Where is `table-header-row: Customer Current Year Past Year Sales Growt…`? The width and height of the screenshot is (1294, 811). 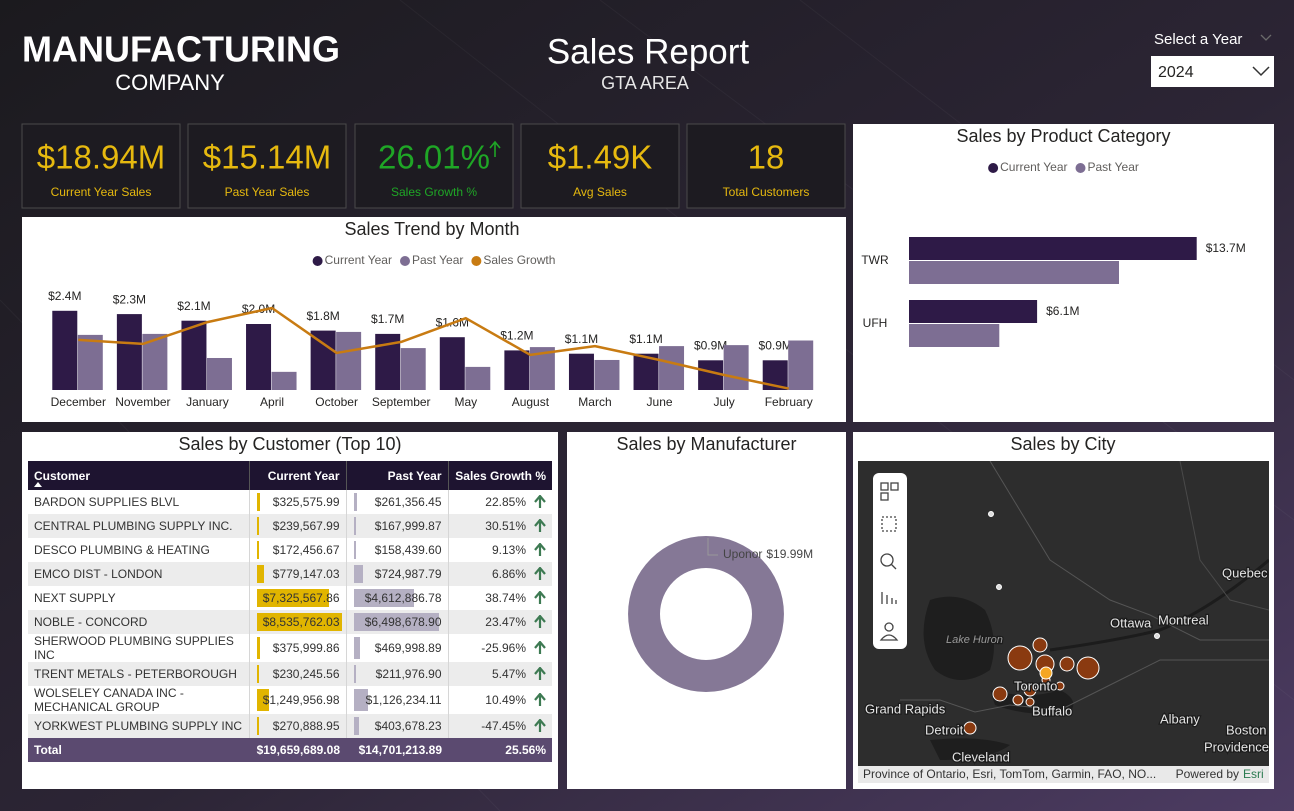 table-header-row: Customer Current Year Past Year Sales Growt… is located at coordinates (290, 475).